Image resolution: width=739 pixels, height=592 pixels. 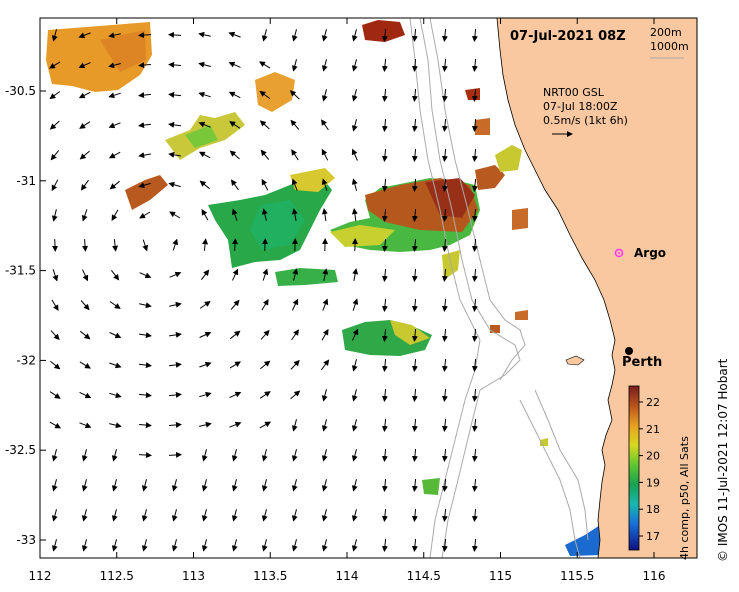 I want to click on sst-patch-brown-west, so click(x=146, y=192).